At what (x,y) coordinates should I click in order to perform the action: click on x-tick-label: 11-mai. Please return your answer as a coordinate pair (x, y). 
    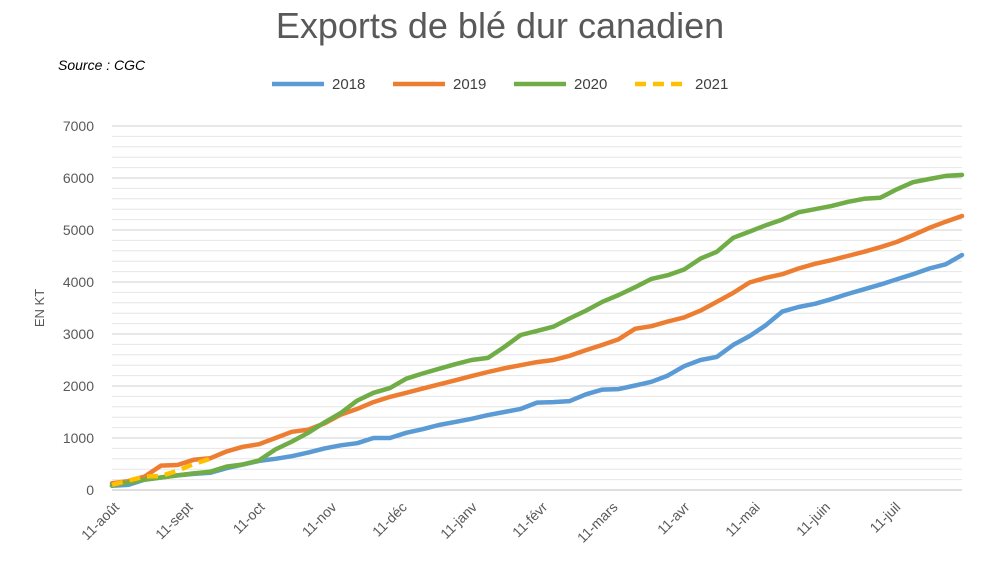
    Looking at the image, I should click on (742, 519).